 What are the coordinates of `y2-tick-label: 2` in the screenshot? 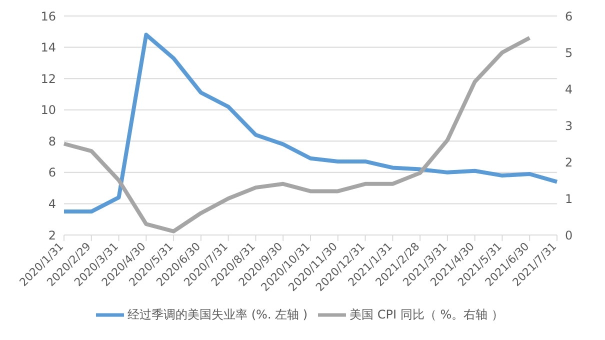 It's located at (569, 162).